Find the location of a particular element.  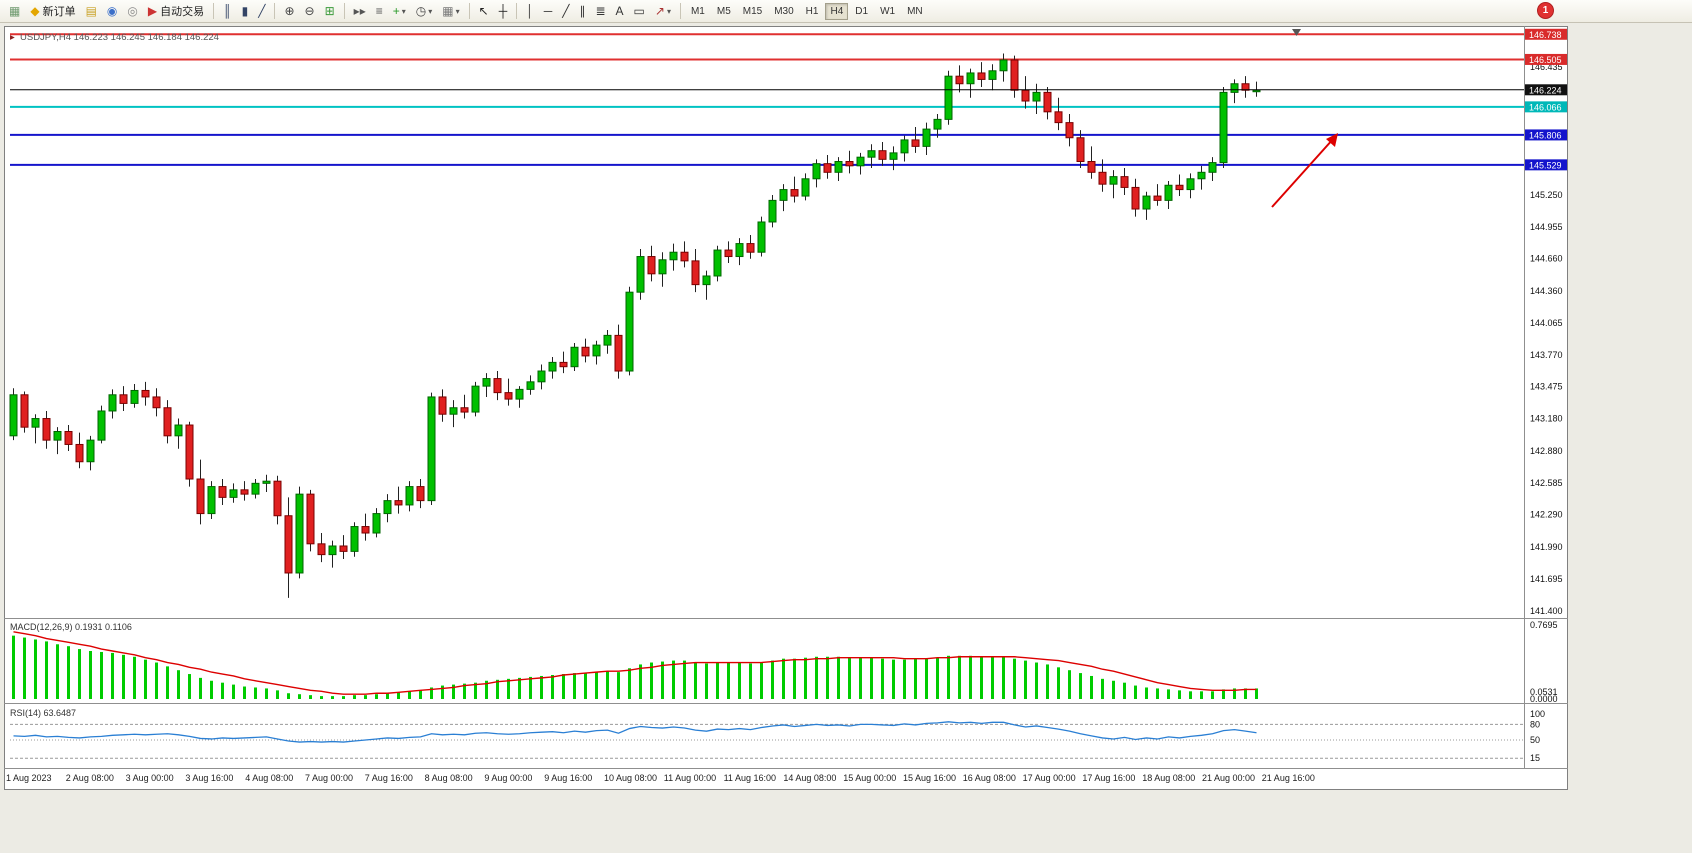

expert-advisors-icon: ◎ is located at coordinates (132, 11).